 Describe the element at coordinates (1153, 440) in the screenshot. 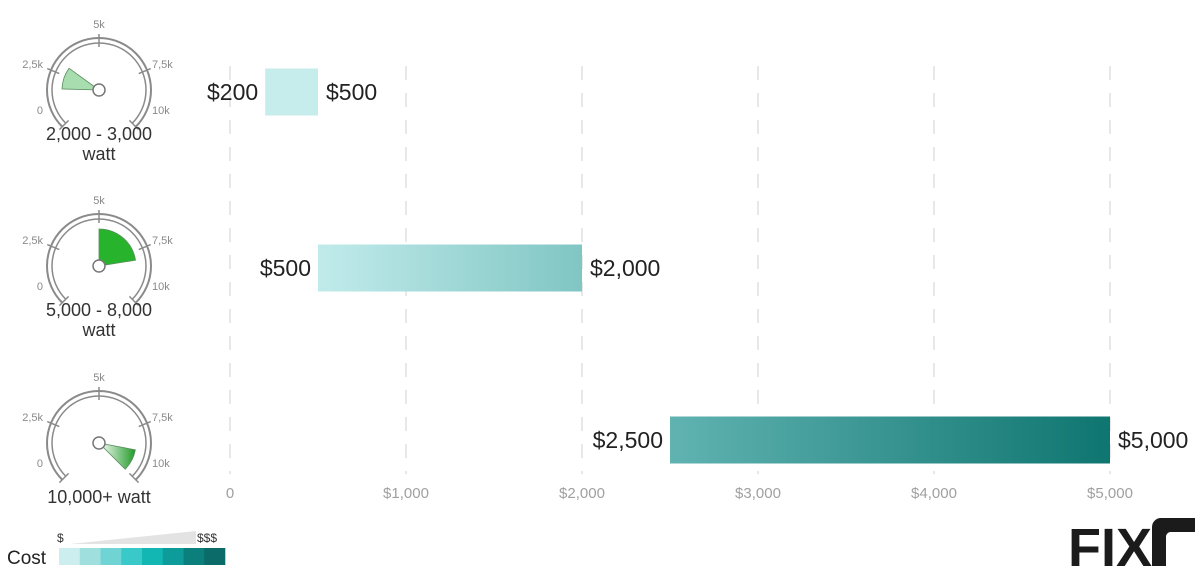

I see `bar-high-label: $5,000` at that location.